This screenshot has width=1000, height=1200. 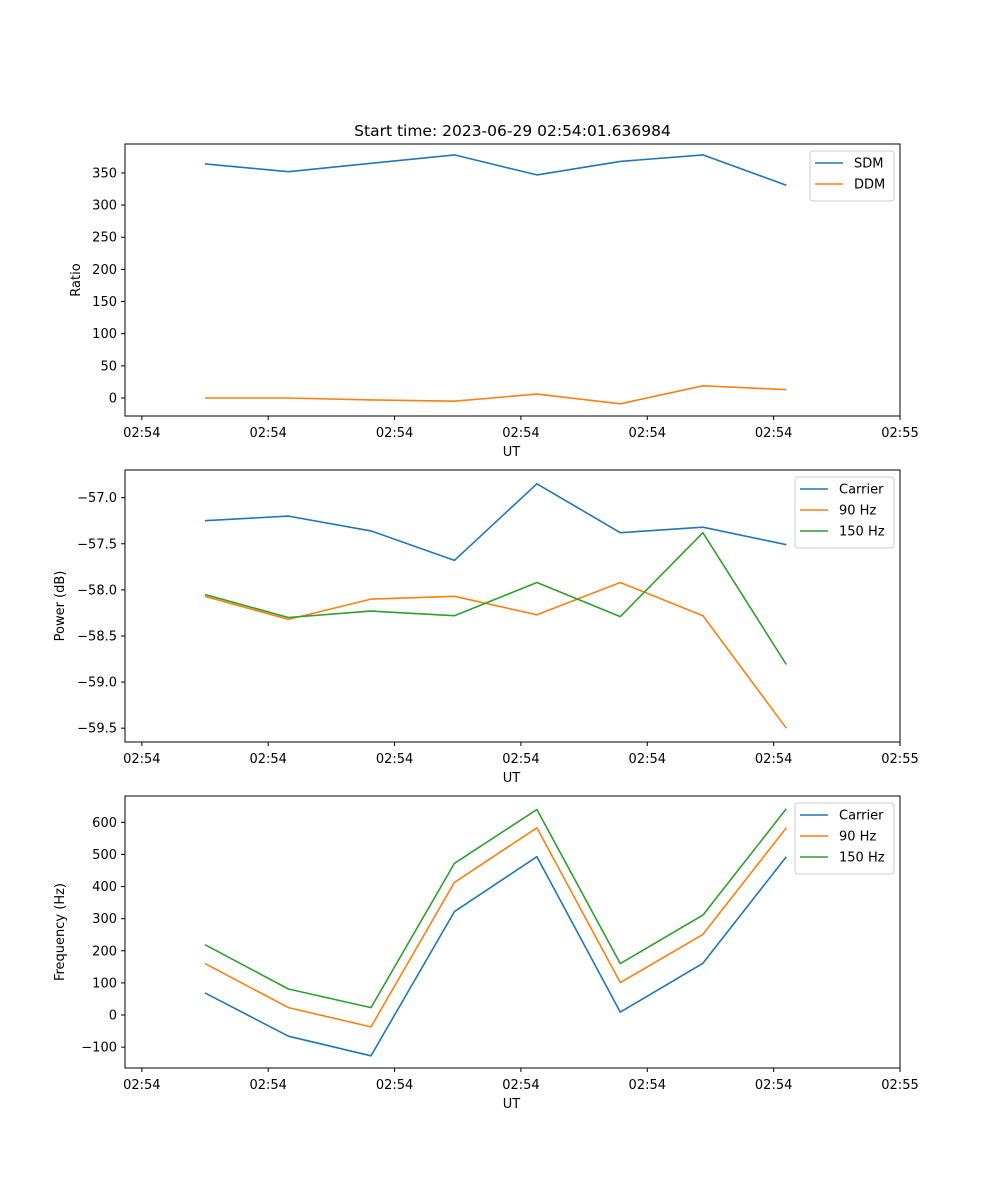 I want to click on y-tick-label: −59.0, so click(x=97, y=683).